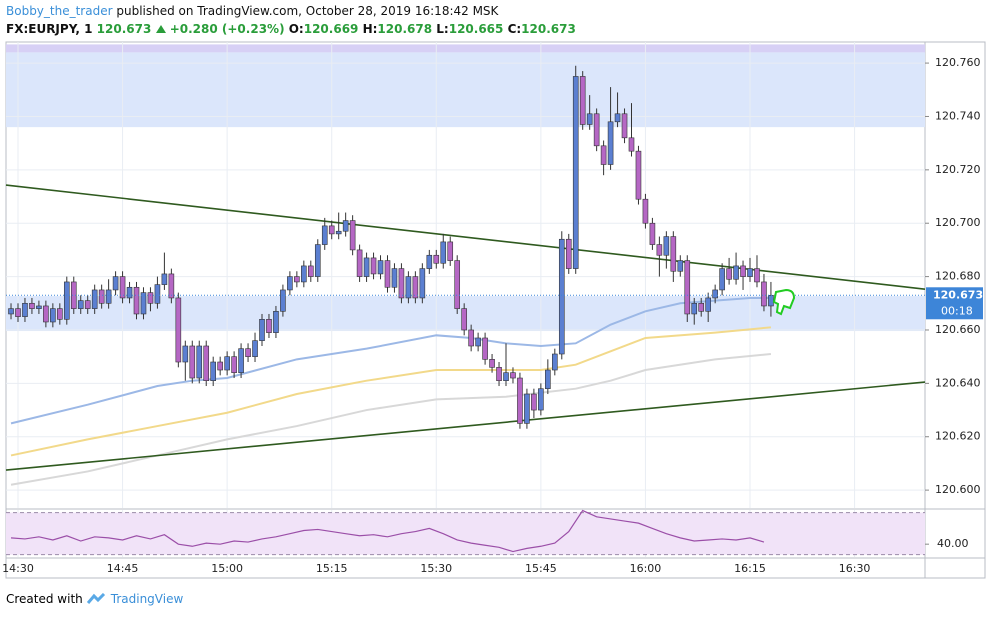 The height and width of the screenshot is (618, 988). Describe the element at coordinates (958, 294) in the screenshot. I see `last-price-label: 120.673` at that location.